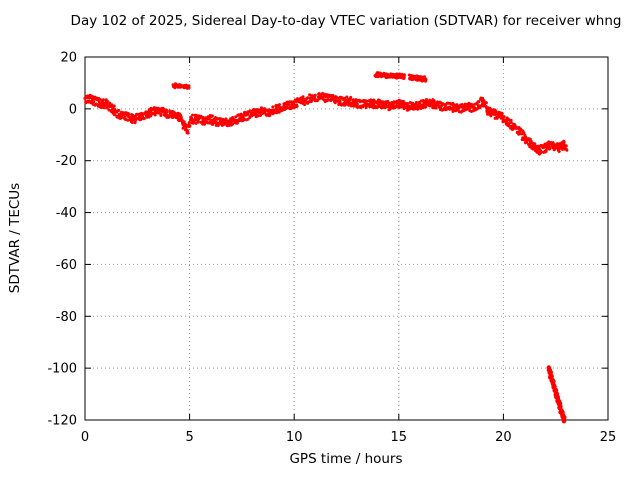 This screenshot has height=480, width=640. I want to click on x-tick-label: 20, so click(503, 437).